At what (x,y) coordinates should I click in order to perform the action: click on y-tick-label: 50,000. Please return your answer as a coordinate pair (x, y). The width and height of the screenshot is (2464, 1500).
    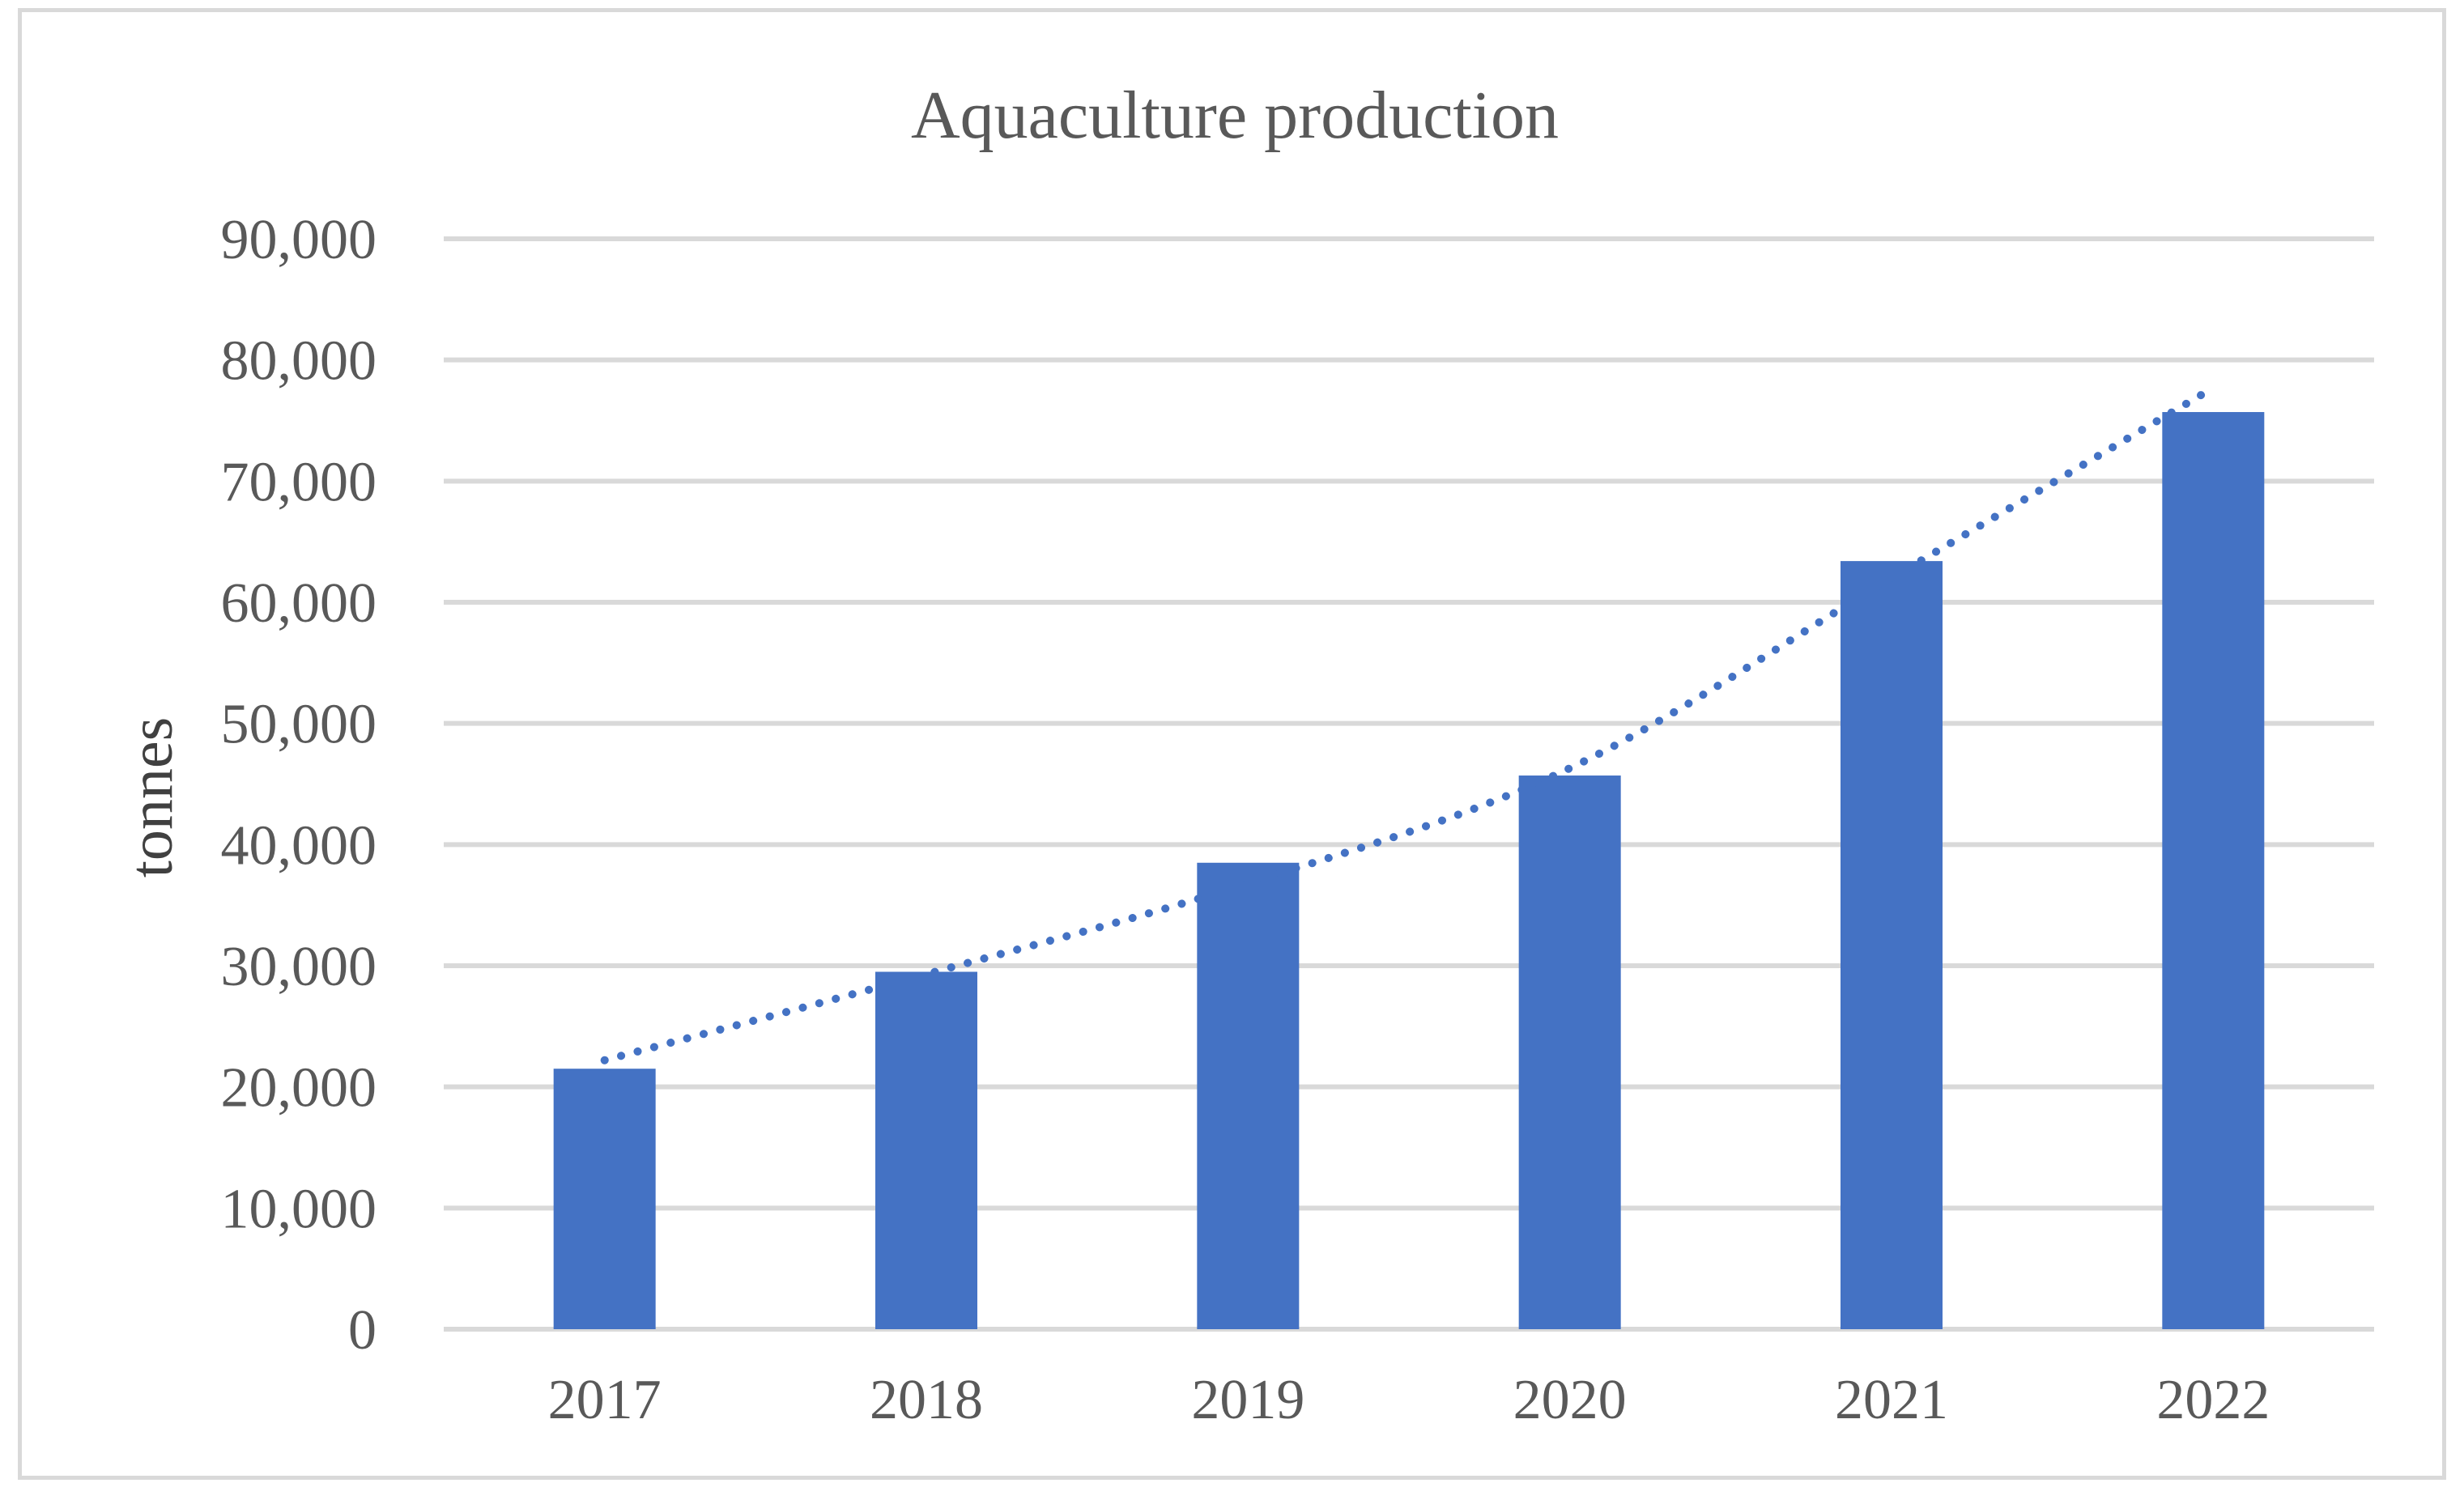
    Looking at the image, I should click on (299, 725).